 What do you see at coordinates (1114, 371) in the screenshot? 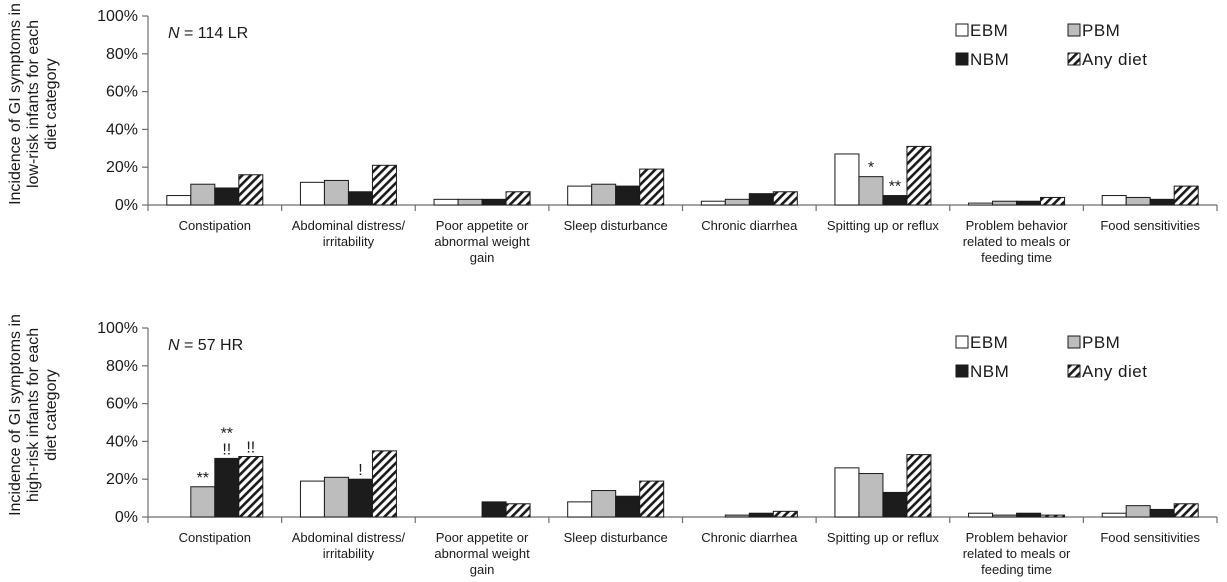
I see `legend-label: Any diet` at bounding box center [1114, 371].